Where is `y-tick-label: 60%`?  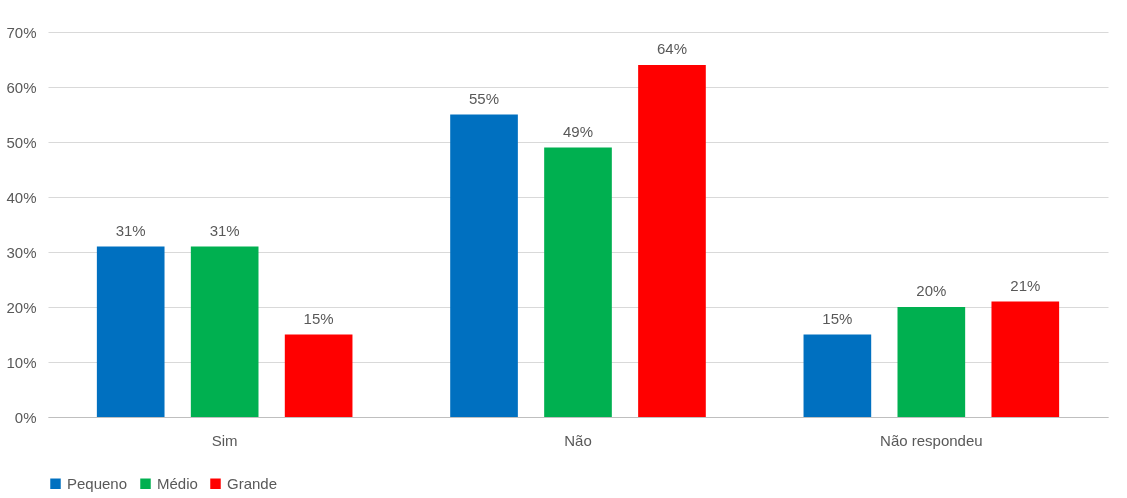
y-tick-label: 60% is located at coordinates (21, 87).